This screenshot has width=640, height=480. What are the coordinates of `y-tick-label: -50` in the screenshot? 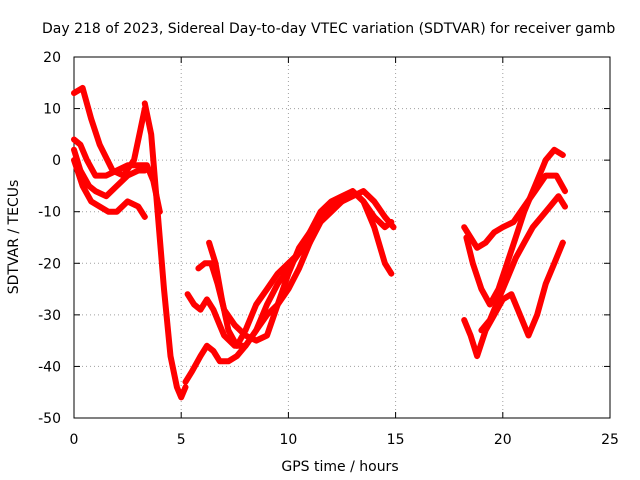 It's located at (49, 419).